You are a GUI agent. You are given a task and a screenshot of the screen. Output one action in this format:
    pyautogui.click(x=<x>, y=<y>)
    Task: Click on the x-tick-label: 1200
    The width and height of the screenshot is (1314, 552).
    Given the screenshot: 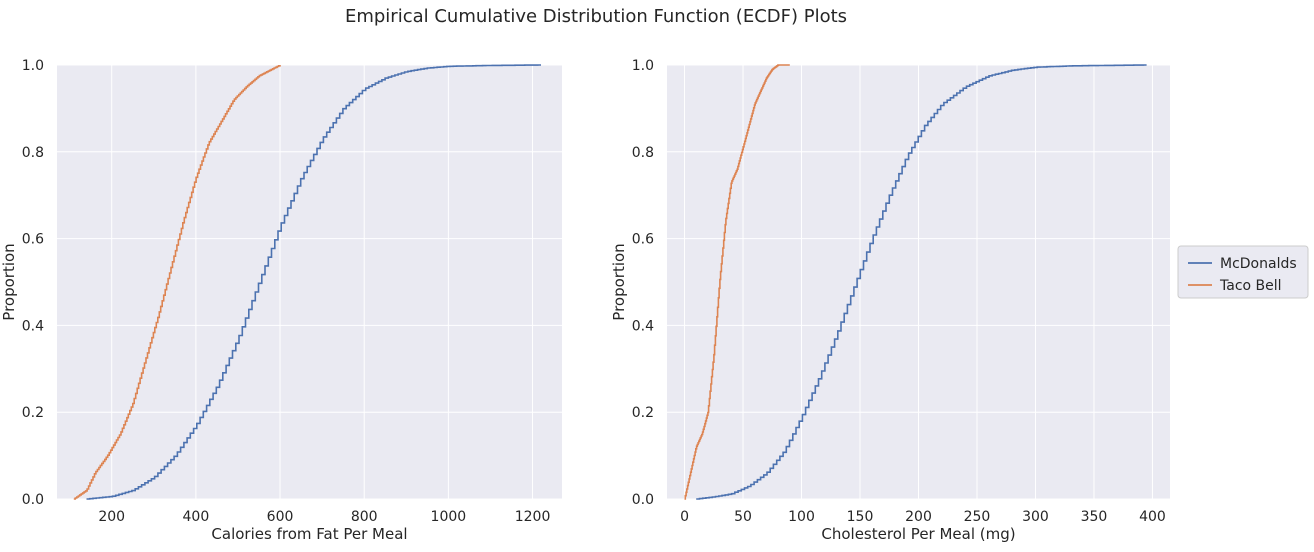 What is the action you would take?
    pyautogui.click(x=533, y=517)
    